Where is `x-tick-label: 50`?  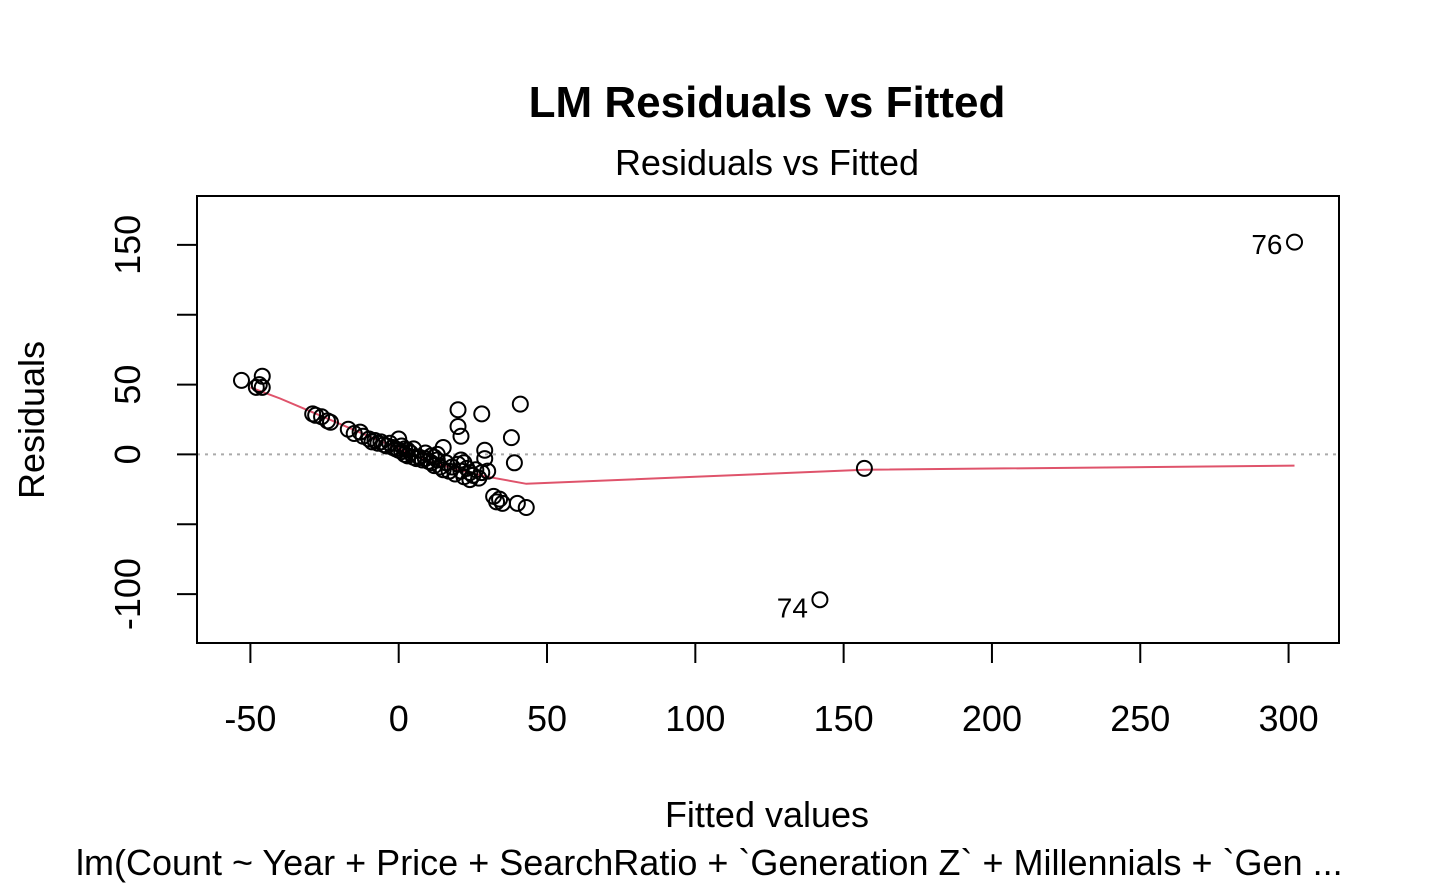
x-tick-label: 50 is located at coordinates (547, 718).